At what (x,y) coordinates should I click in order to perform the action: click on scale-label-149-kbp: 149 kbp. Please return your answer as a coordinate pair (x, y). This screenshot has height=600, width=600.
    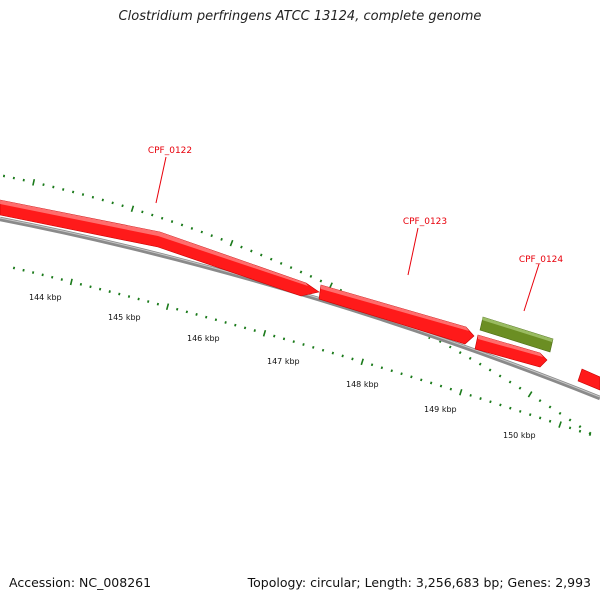
    Looking at the image, I should click on (440, 409).